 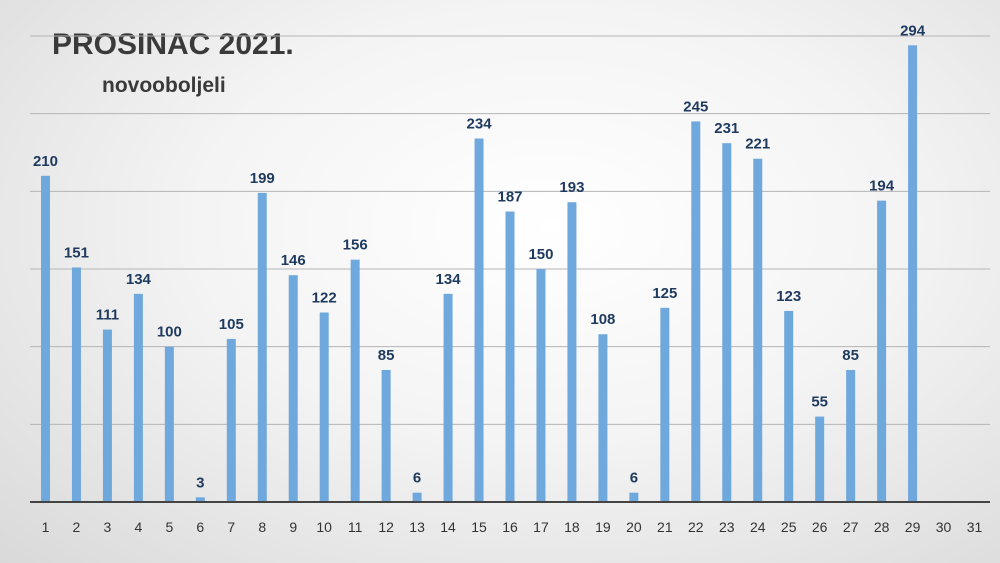 What do you see at coordinates (975, 527) in the screenshot?
I see `x-tick-label-31: 31` at bounding box center [975, 527].